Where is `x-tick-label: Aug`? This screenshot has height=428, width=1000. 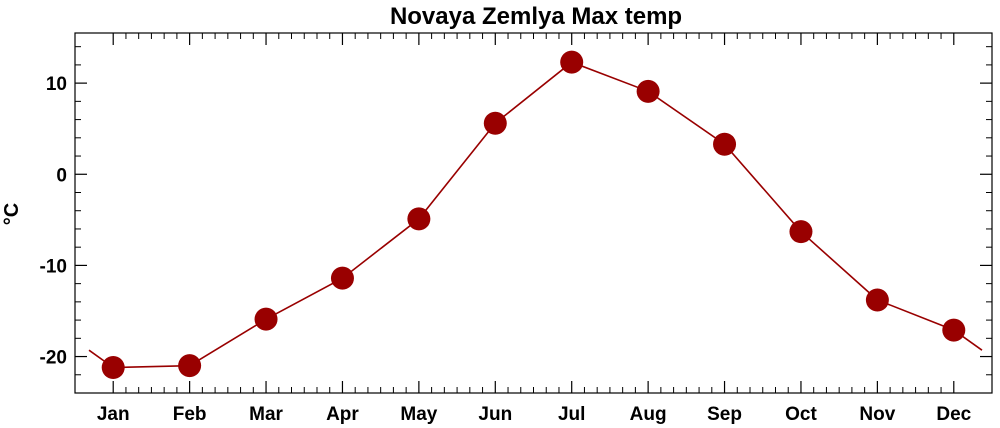
x-tick-label: Aug is located at coordinates (648, 414).